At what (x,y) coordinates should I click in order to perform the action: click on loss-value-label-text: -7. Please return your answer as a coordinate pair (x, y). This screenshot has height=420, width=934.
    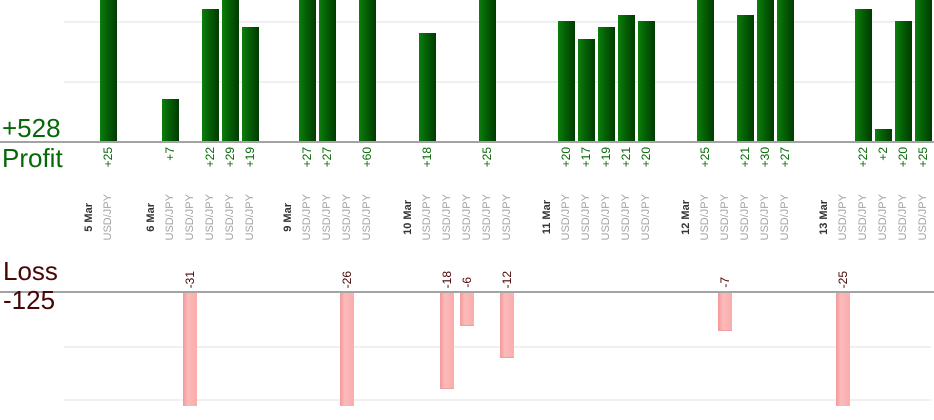
    Looking at the image, I should click on (725, 282).